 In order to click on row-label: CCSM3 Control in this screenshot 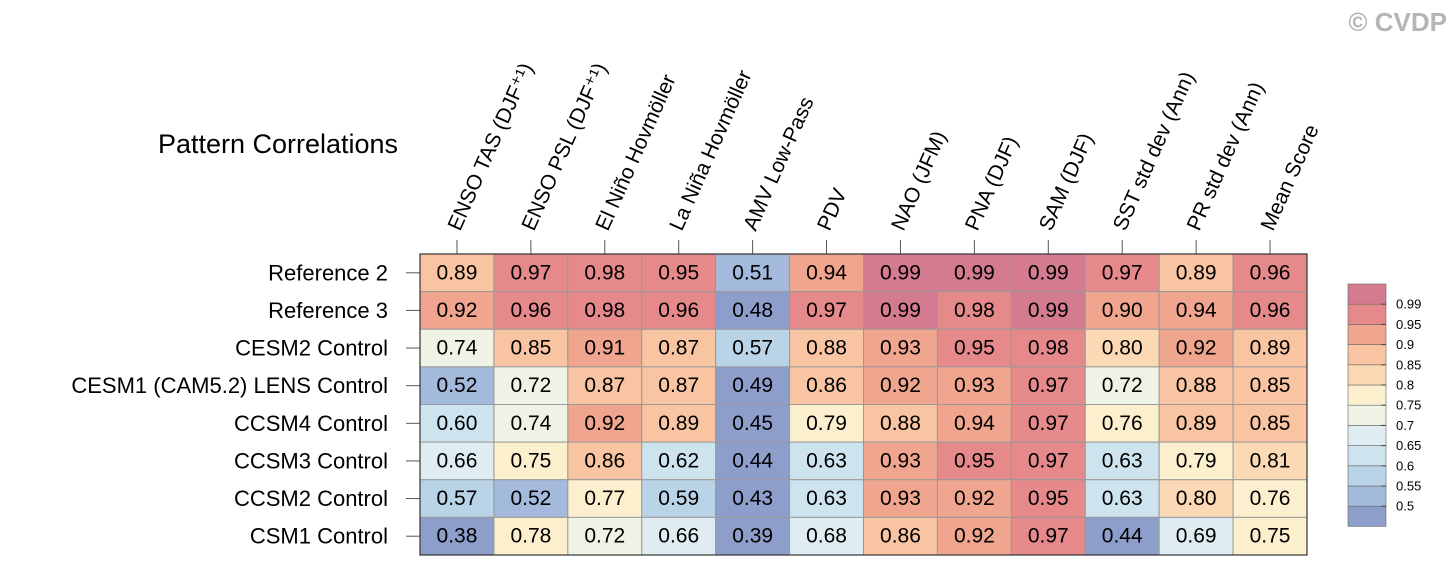, I will do `click(311, 460)`.